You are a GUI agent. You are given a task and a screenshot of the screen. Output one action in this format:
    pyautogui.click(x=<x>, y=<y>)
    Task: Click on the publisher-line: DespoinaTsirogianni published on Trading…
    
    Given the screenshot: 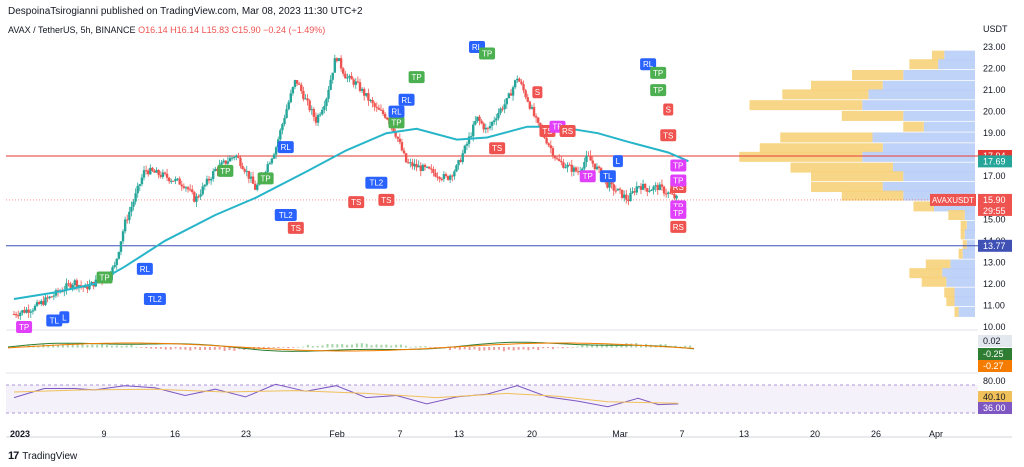 What is the action you would take?
    pyautogui.click(x=185, y=11)
    